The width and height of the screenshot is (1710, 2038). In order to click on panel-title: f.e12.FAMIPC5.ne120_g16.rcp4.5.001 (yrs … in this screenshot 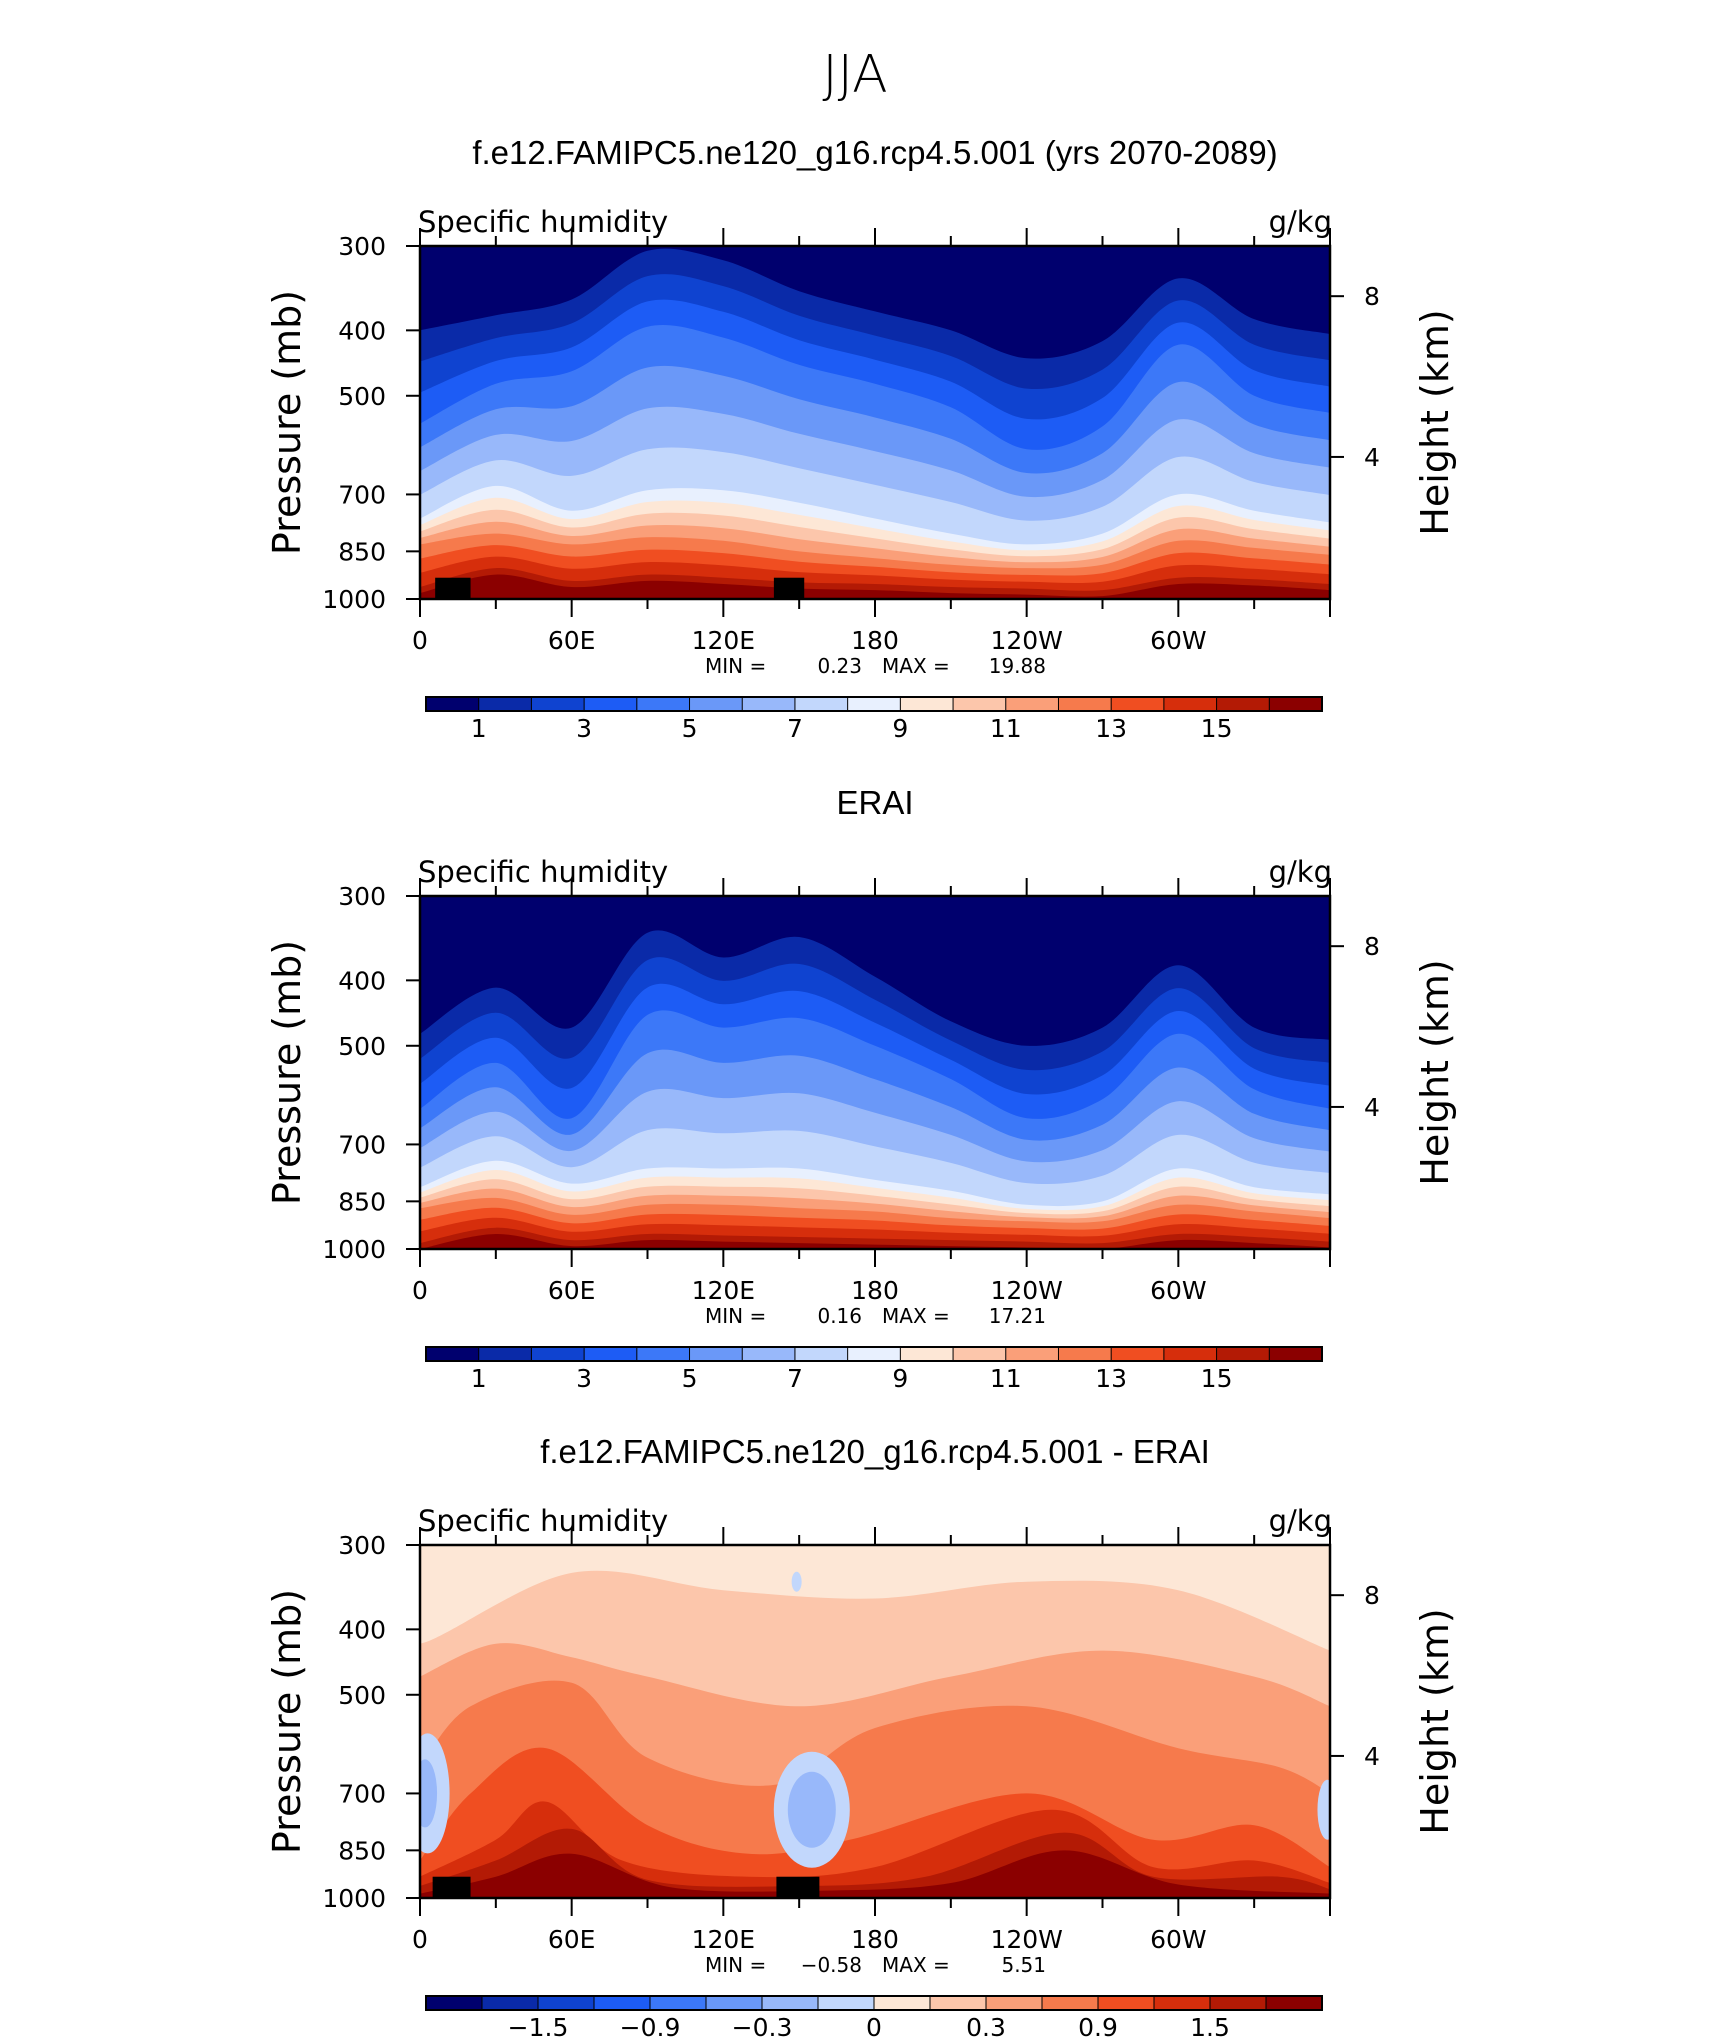, I will do `click(874, 152)`.